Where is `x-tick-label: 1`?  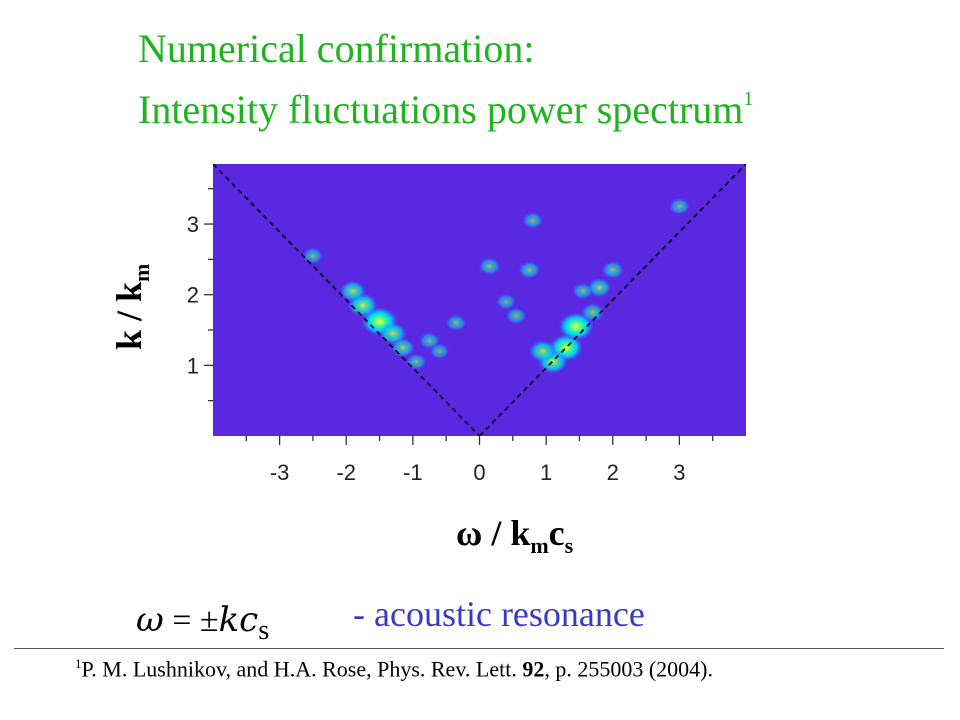 x-tick-label: 1 is located at coordinates (546, 472).